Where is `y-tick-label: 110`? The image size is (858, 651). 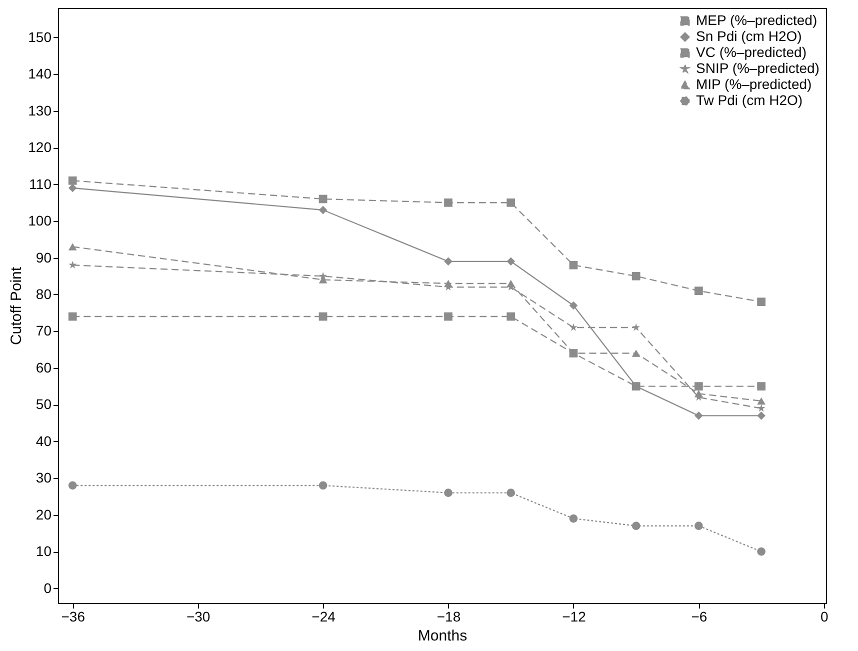 y-tick-label: 110 is located at coordinates (40, 184).